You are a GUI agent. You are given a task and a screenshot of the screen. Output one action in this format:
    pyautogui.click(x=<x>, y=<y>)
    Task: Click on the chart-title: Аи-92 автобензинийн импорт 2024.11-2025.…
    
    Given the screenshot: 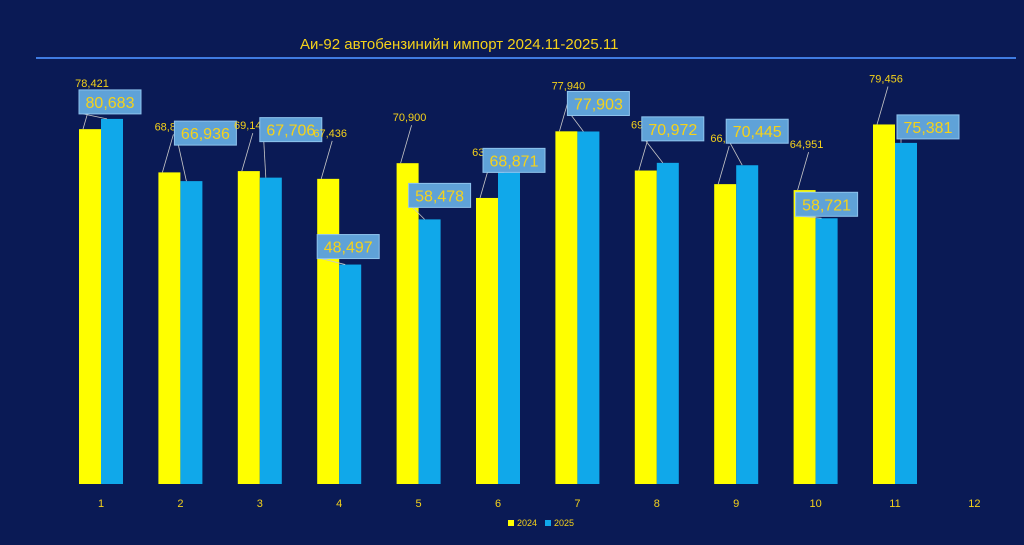 What is the action you would take?
    pyautogui.click(x=459, y=44)
    